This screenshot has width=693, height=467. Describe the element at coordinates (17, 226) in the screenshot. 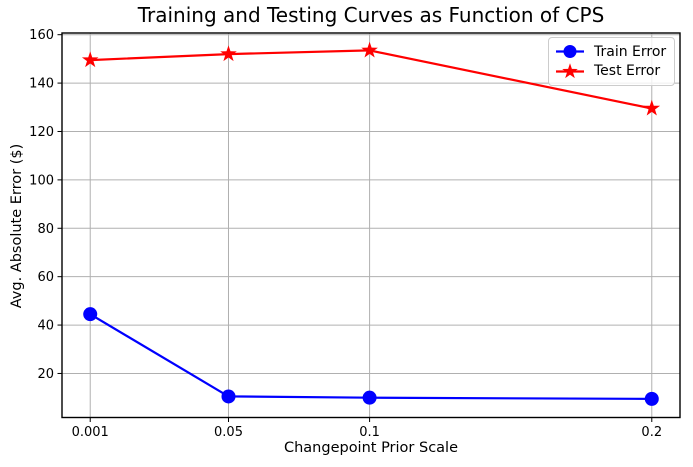

I see `y-axis-label: Avg. Absolute Error ($)` at that location.